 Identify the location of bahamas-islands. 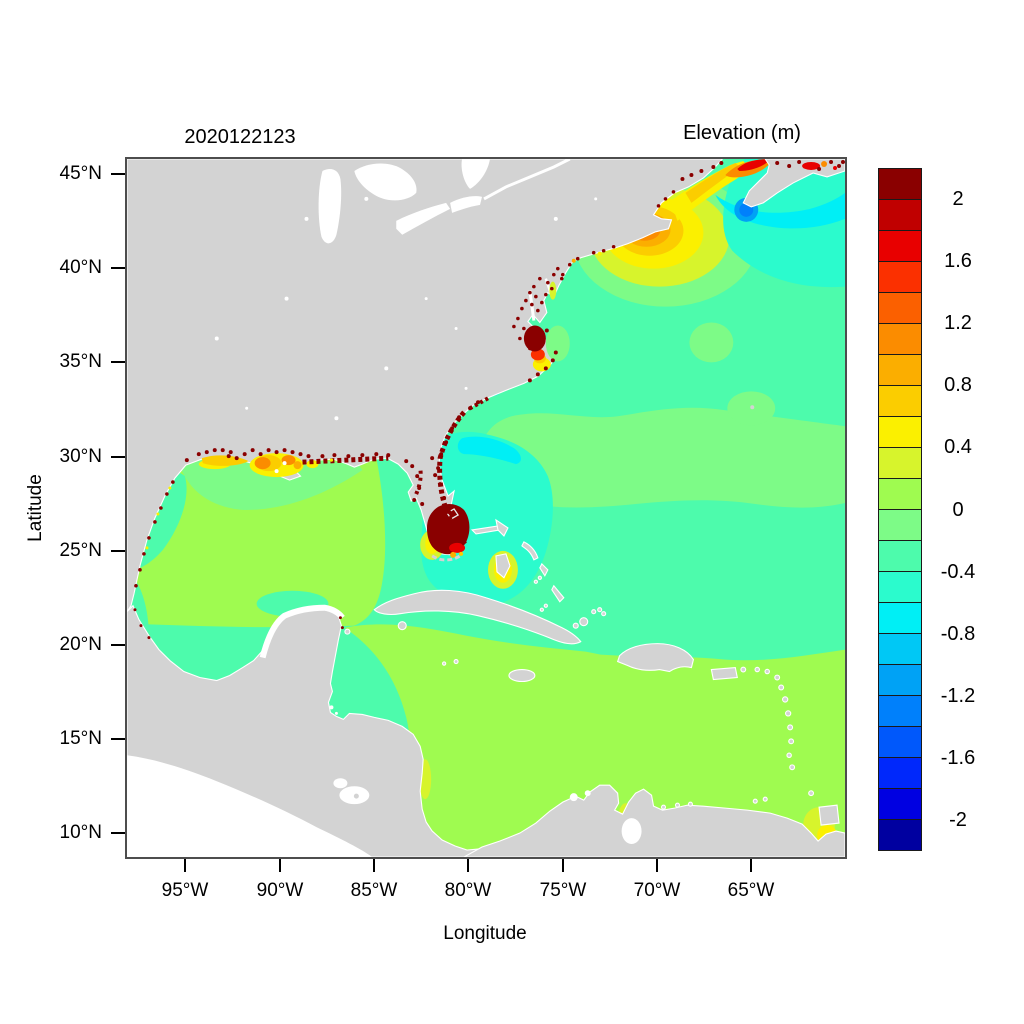
(538, 573).